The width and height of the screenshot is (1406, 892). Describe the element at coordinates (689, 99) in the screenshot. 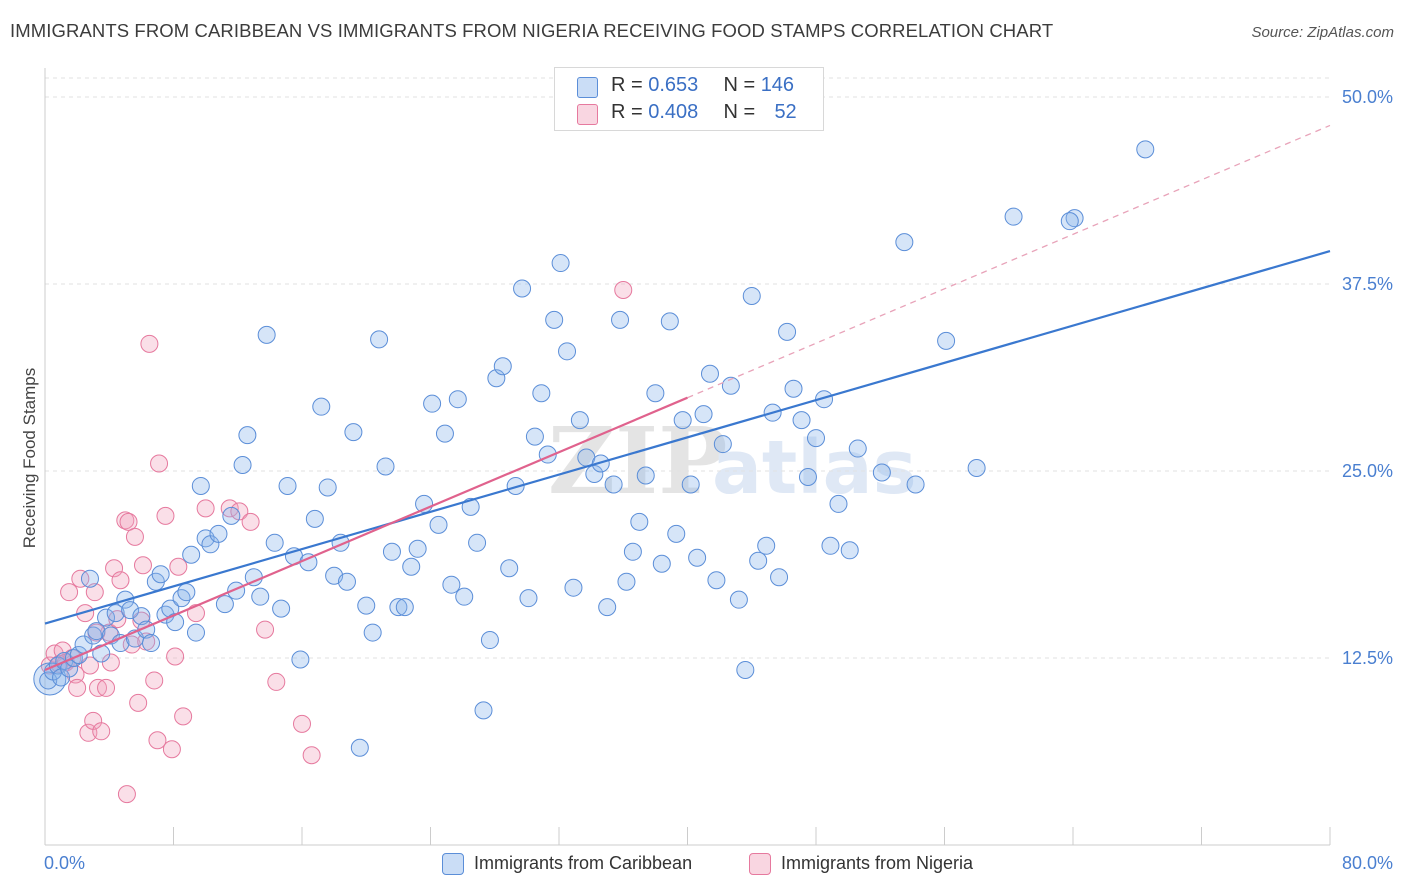

I see `correlation-legend: R = 0.653 N = 146 R = 0.408 N = 52` at that location.